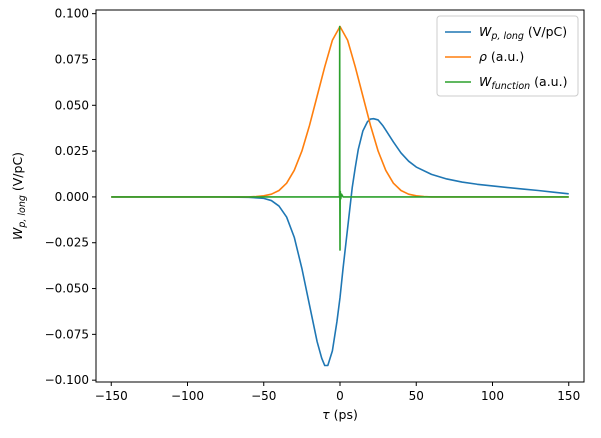 The height and width of the screenshot is (438, 601). Describe the element at coordinates (72, 14) in the screenshot. I see `y-tick-label: 0.100` at that location.